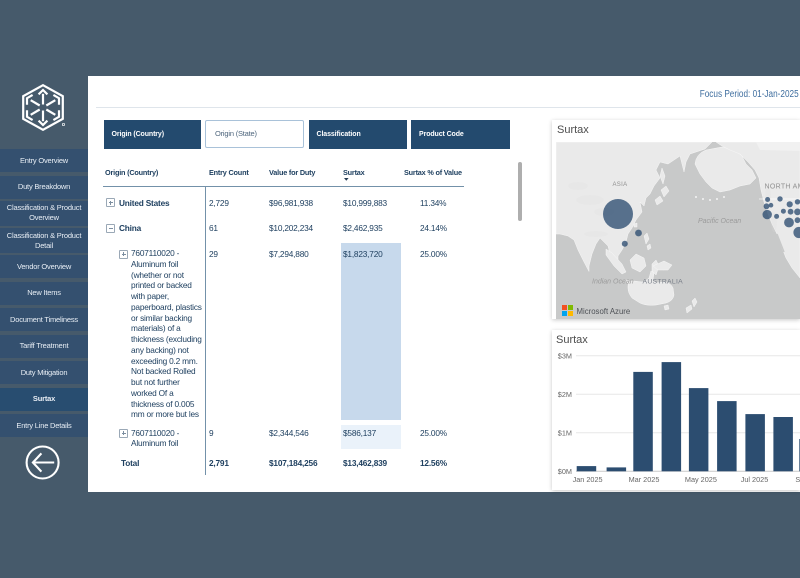  What do you see at coordinates (604, 311) in the screenshot?
I see `svg-text: Microsoft Azure` at bounding box center [604, 311].